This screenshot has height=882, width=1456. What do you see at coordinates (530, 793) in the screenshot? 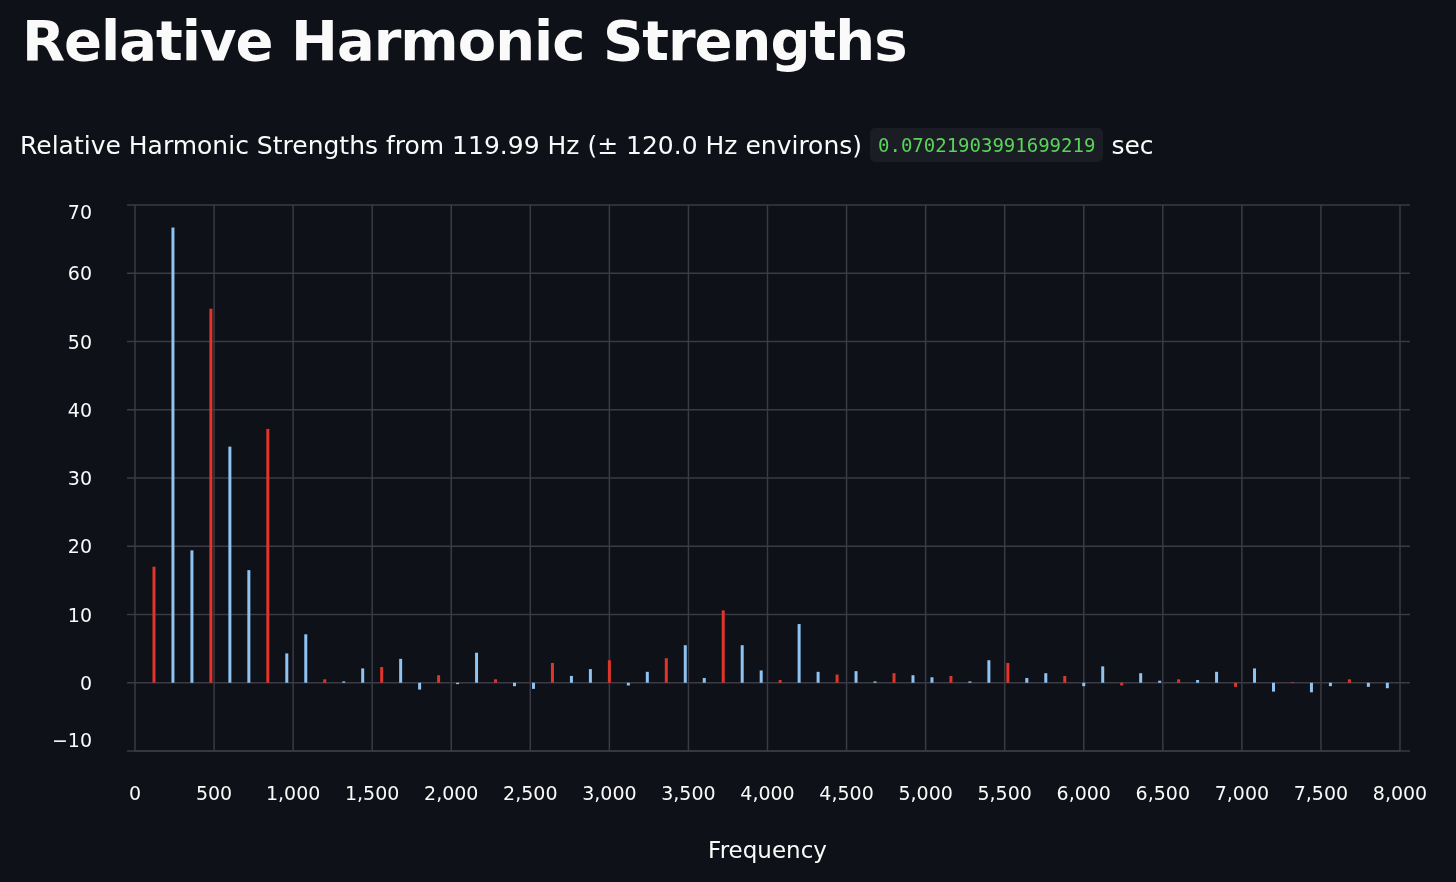
I see `x-tick-label: 2,500` at bounding box center [530, 793].